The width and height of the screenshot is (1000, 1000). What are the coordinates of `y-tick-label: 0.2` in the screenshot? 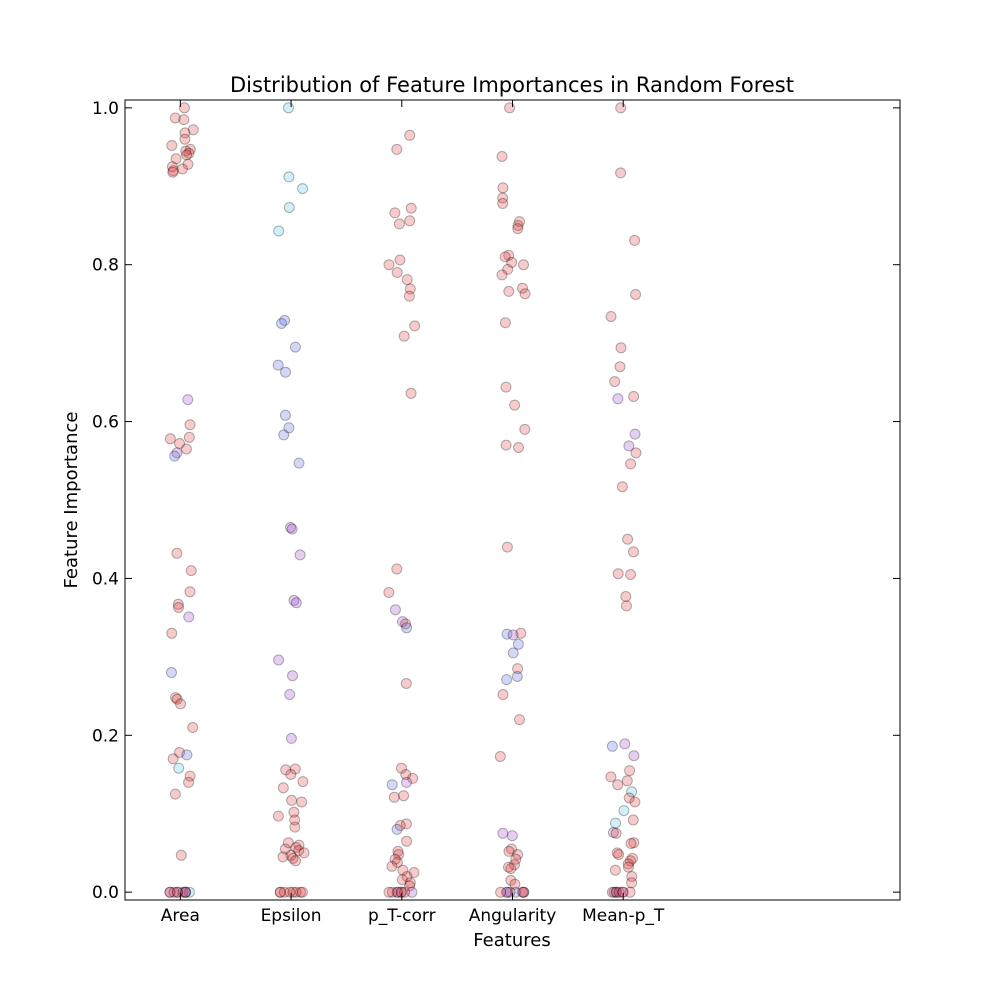 It's located at (105, 736).